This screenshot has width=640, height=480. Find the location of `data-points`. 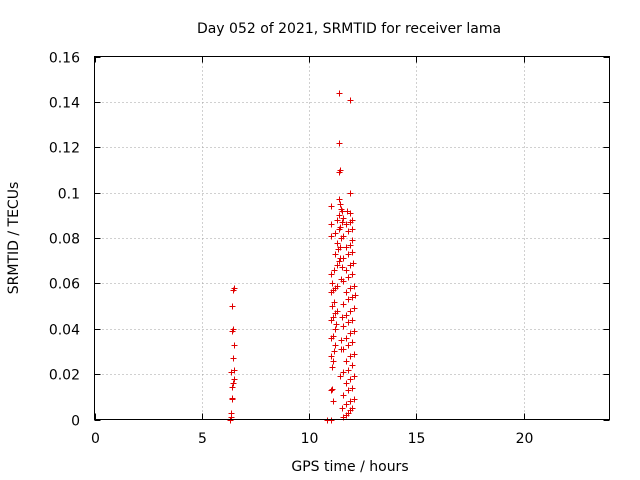

data-points is located at coordinates (293, 257).